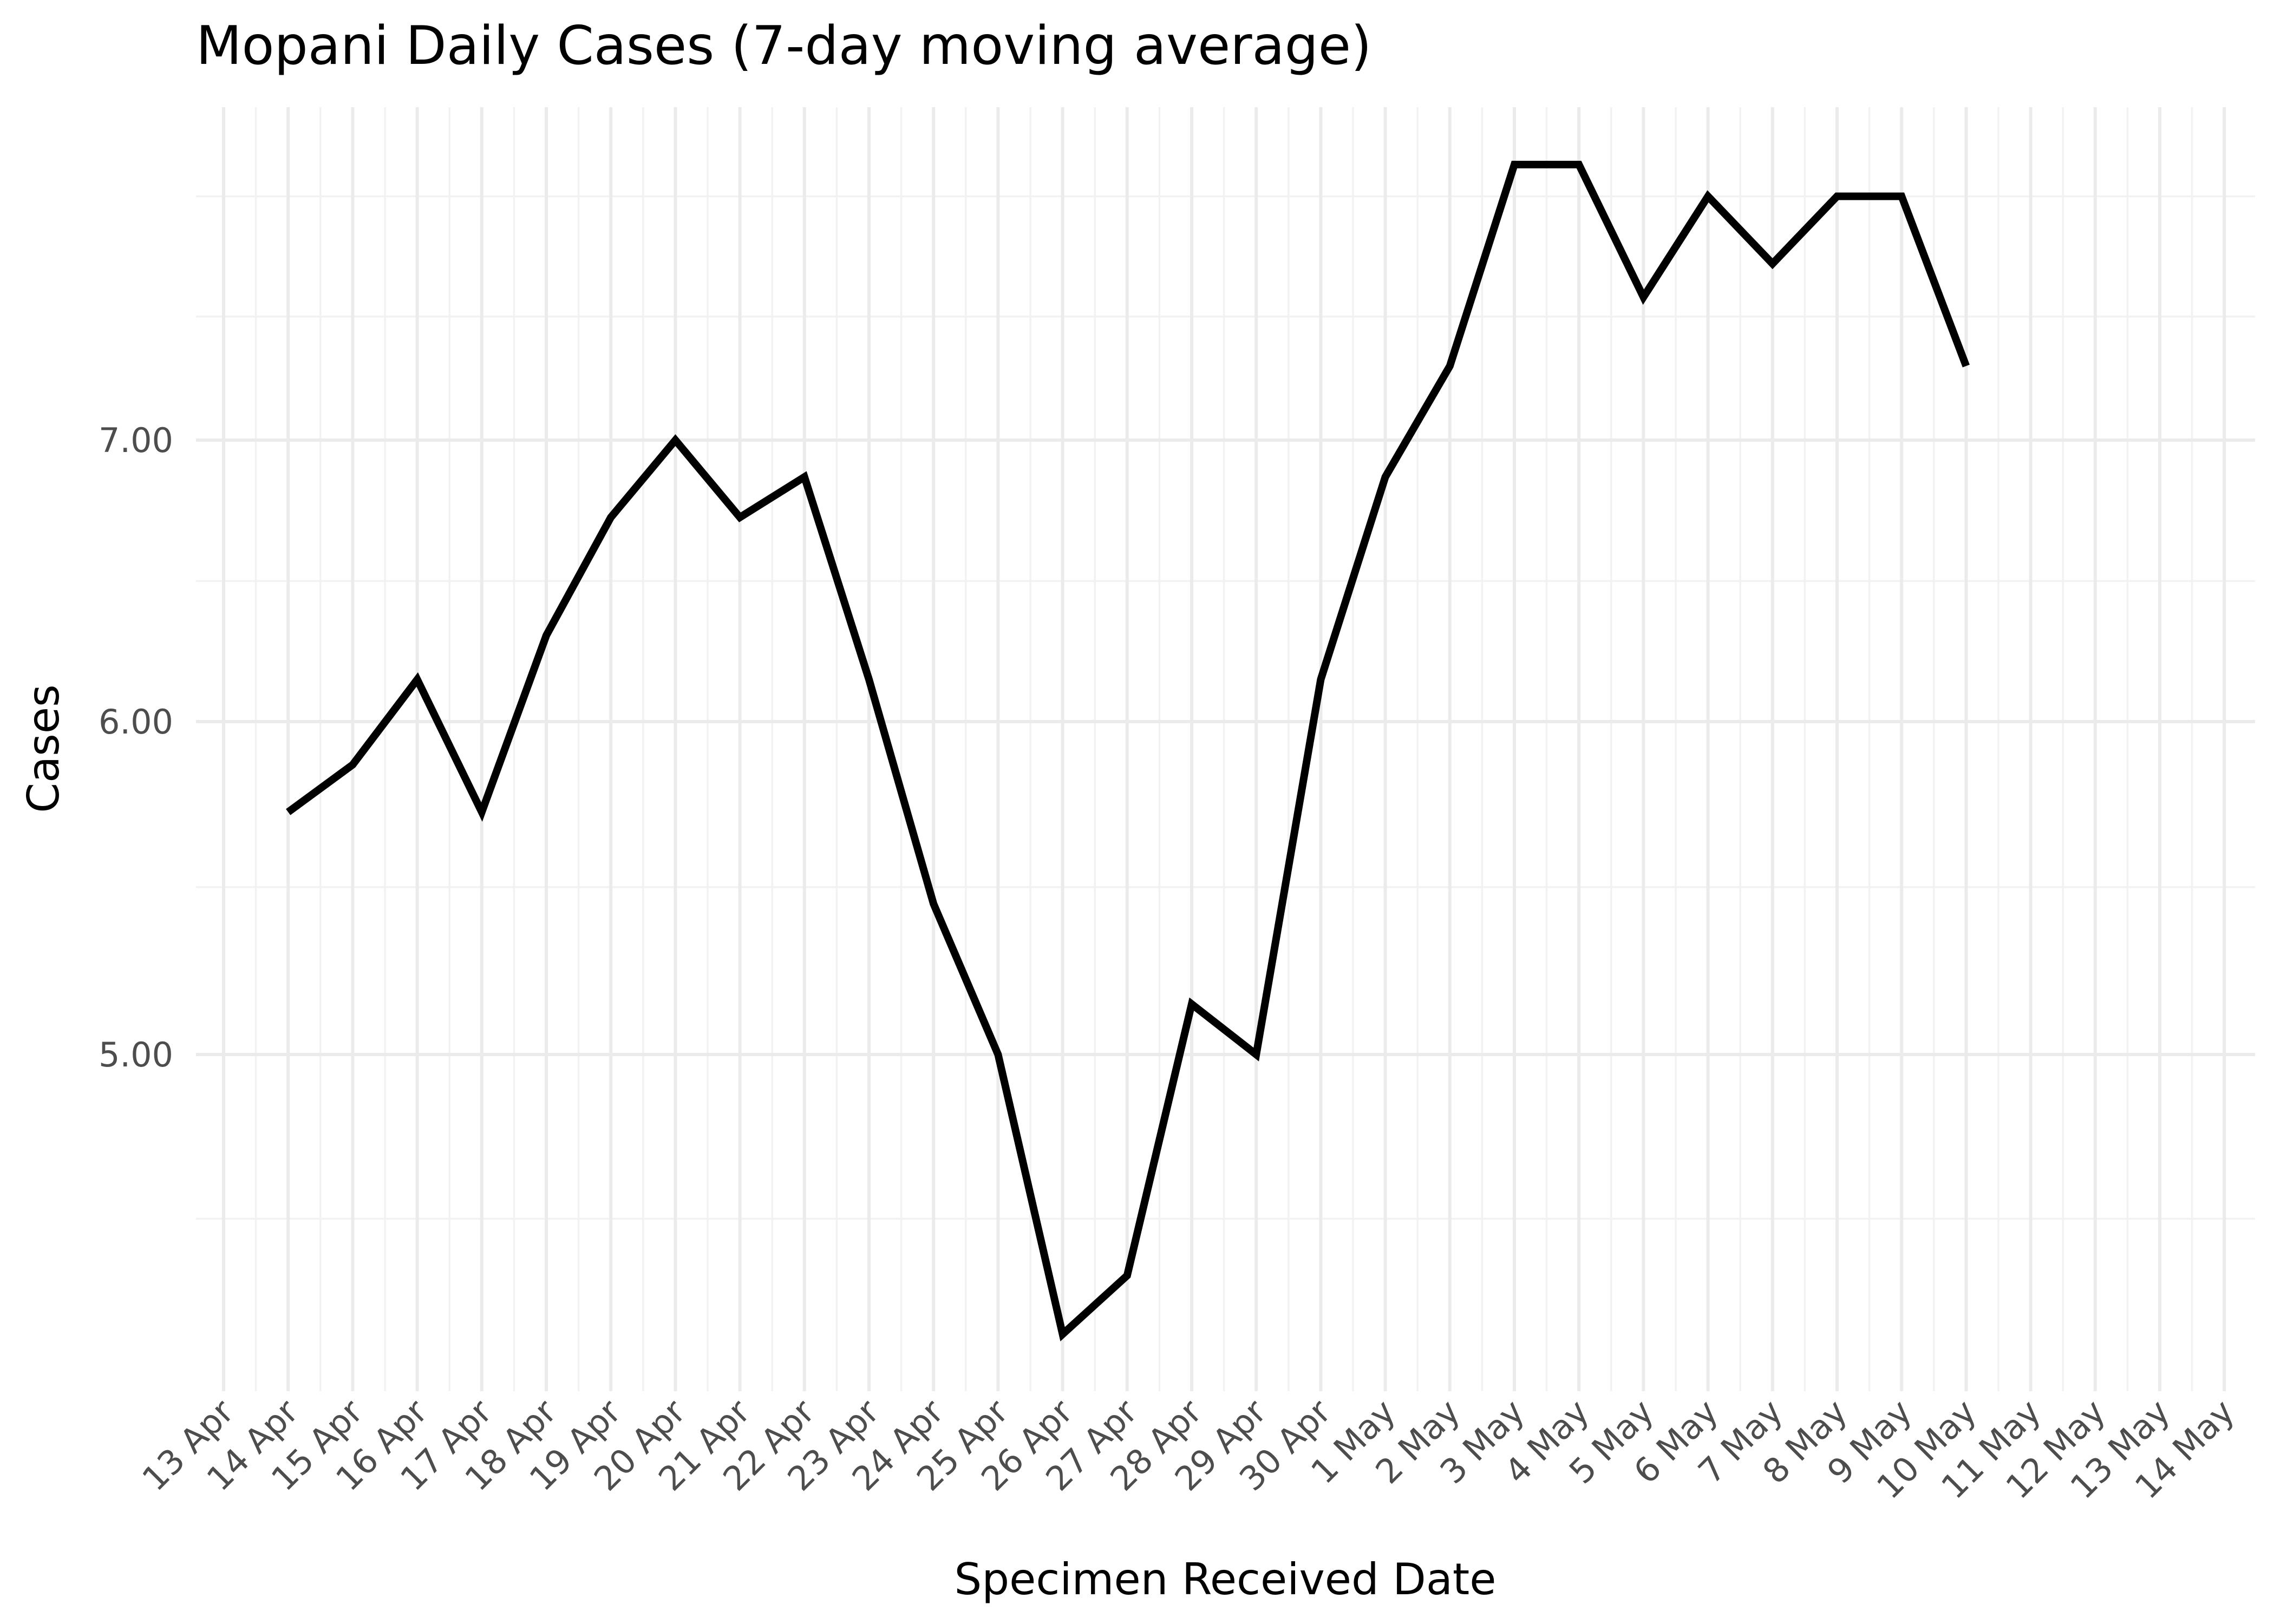  I want to click on y-tick-label: 7.00, so click(136, 441).